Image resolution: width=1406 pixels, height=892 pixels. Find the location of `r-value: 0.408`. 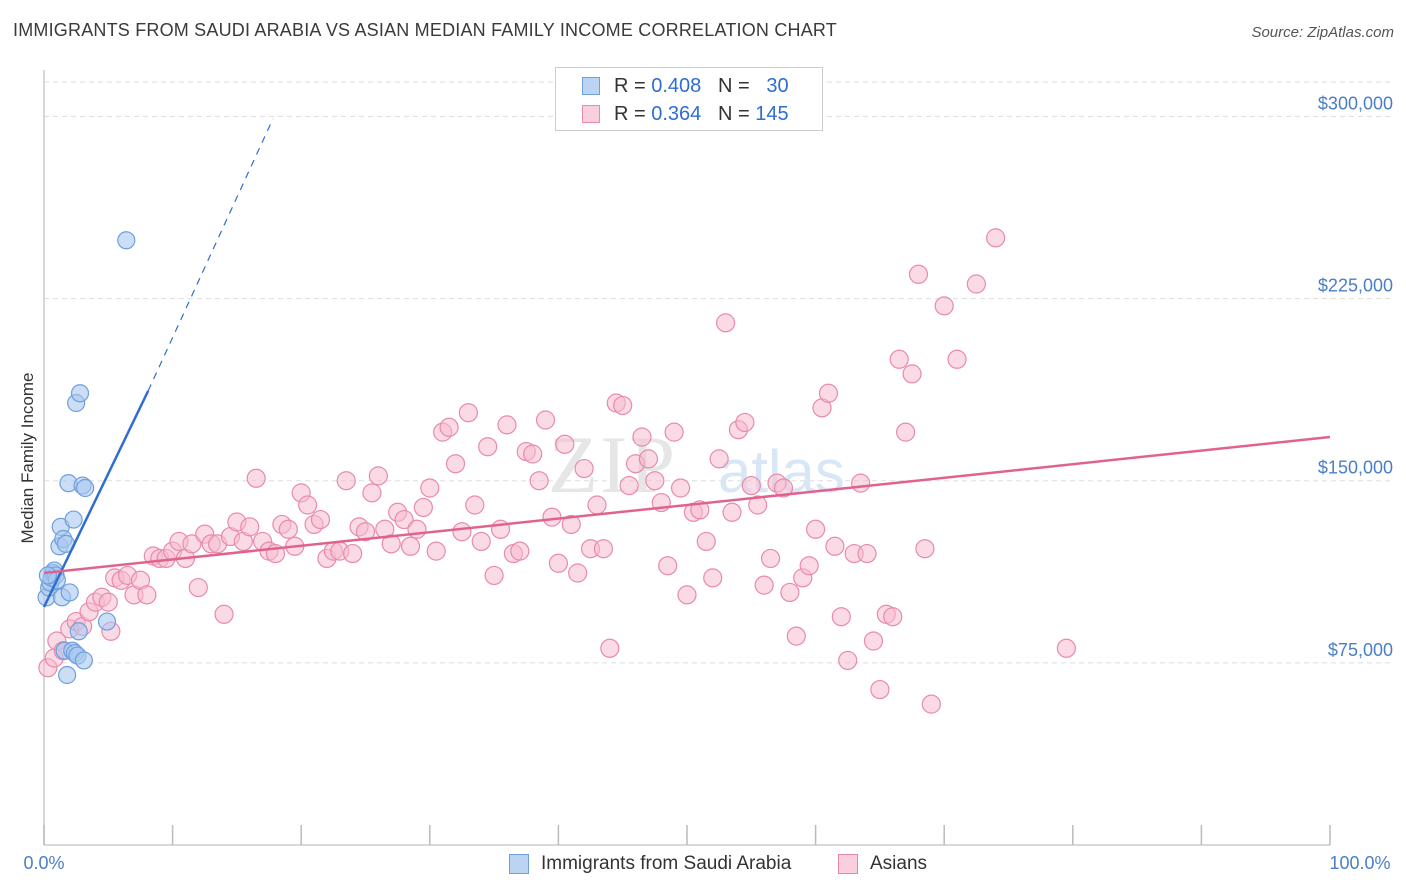

r-value: 0.408 is located at coordinates (676, 85).